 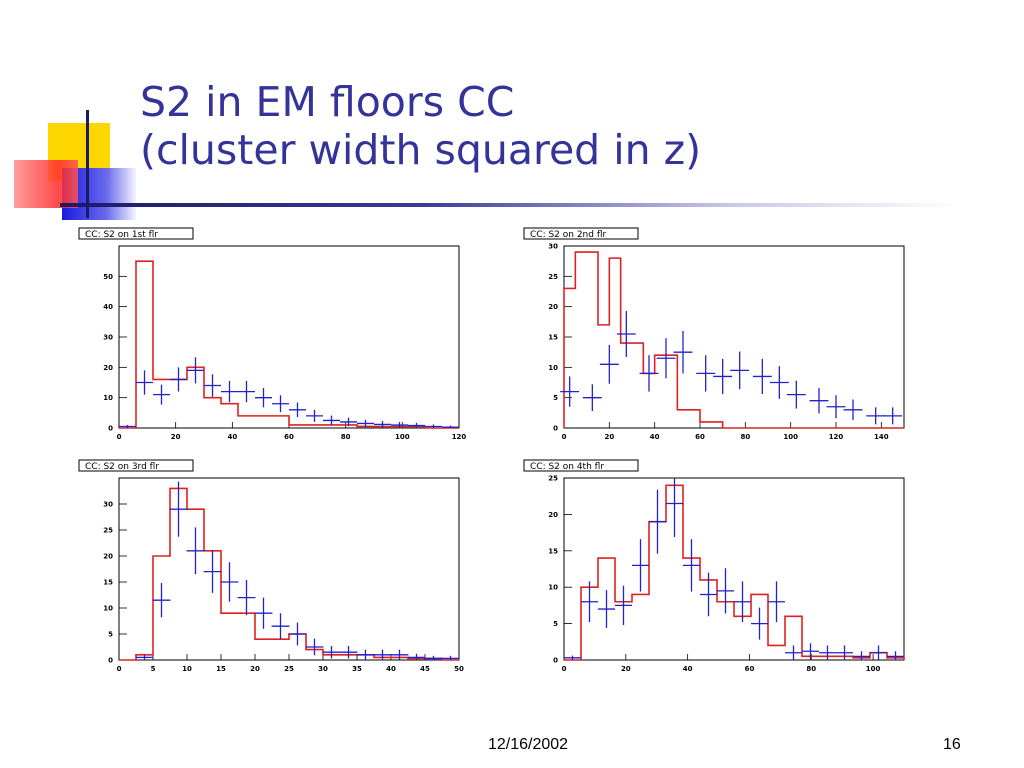 I want to click on title-line-1: S2 in EM floors CC, so click(x=327, y=102).